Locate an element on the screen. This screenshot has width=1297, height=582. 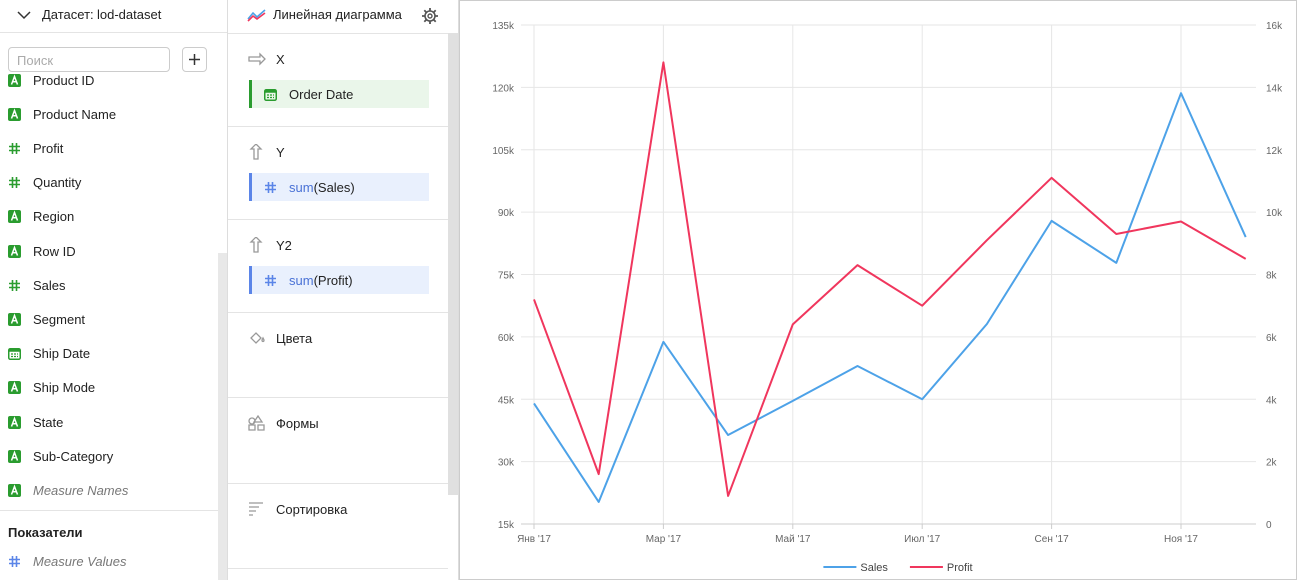
y-tick-label: 15k is located at coordinates (506, 525).